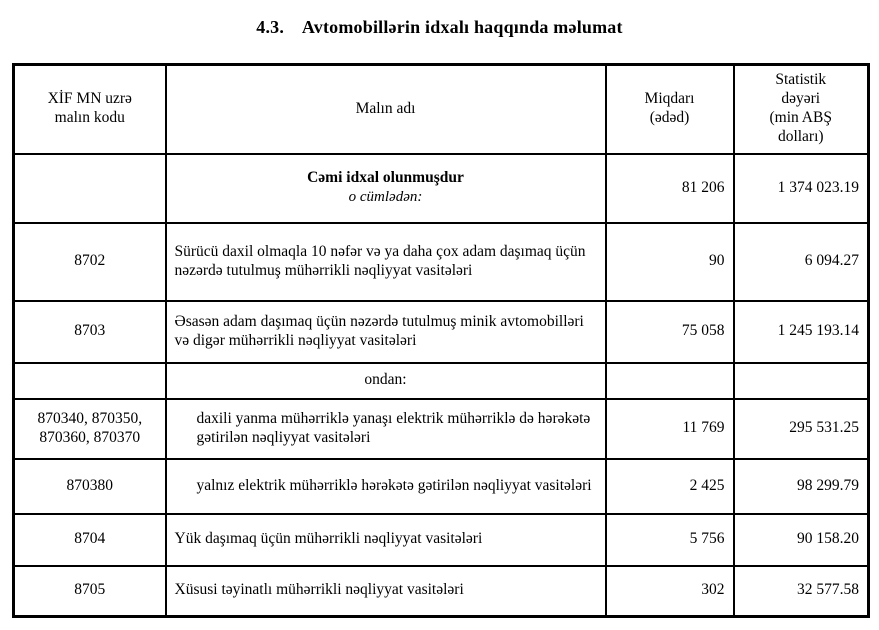 This screenshot has width=879, height=630. Describe the element at coordinates (801, 539) in the screenshot. I see `cell-value: 90 158.20` at that location.